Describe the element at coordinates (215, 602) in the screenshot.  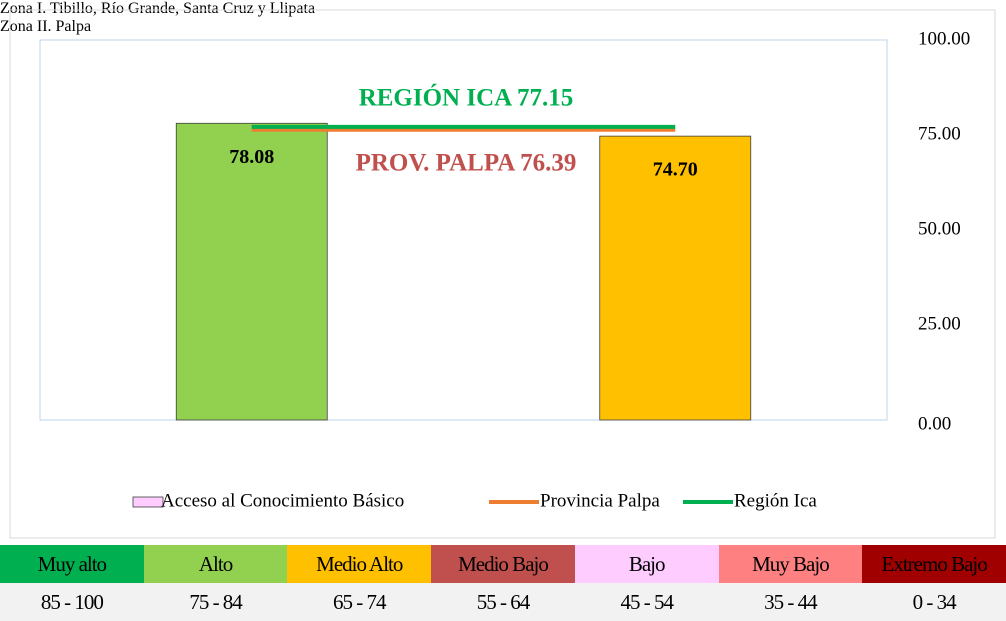
I see `scale-range: 75 - 84` at that location.